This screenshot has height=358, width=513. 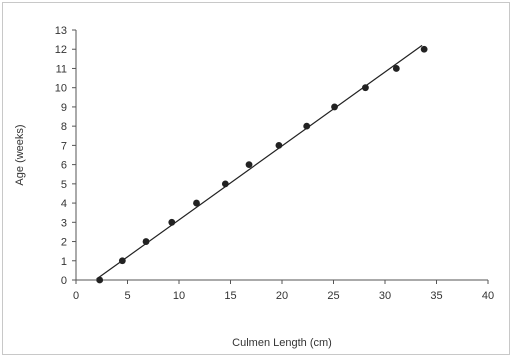 I want to click on x-tick-label: 30, so click(x=385, y=296).